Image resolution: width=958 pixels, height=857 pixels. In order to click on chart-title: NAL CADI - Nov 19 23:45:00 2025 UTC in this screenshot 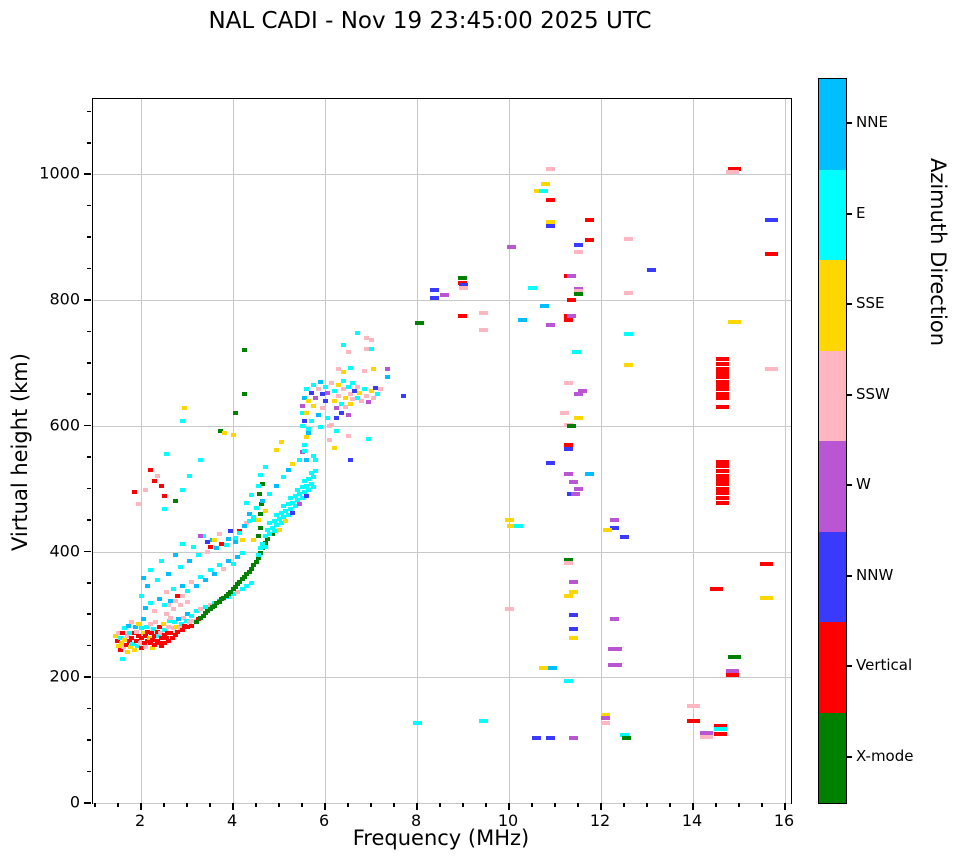, I will do `click(430, 21)`.